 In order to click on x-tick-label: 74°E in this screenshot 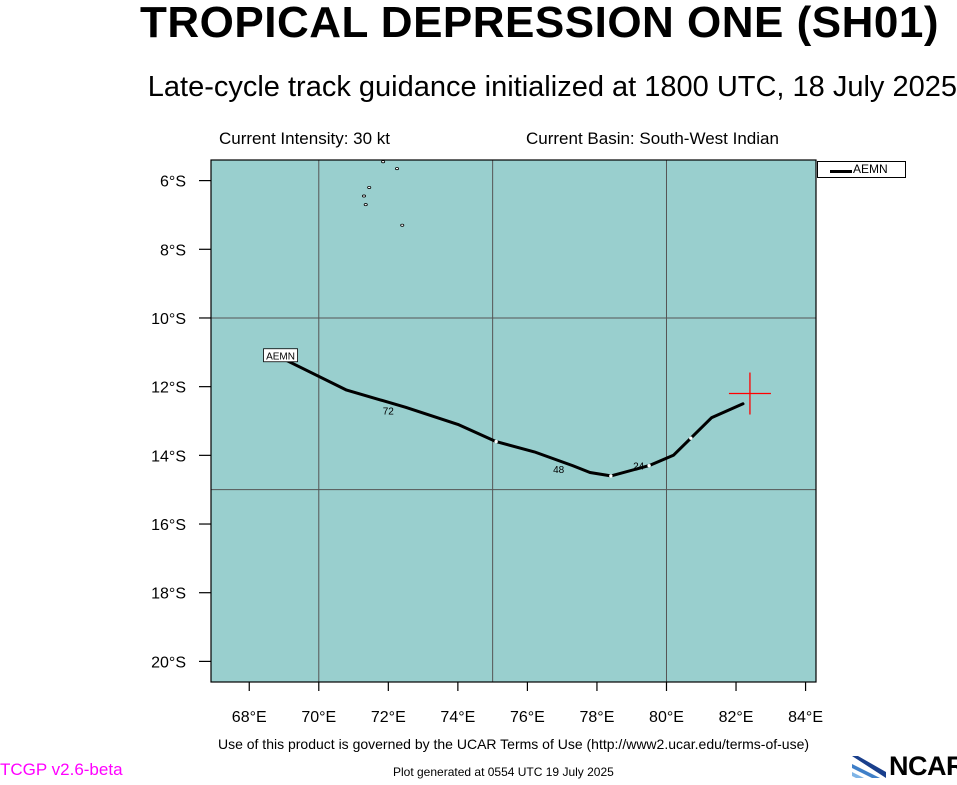, I will do `click(457, 717)`.